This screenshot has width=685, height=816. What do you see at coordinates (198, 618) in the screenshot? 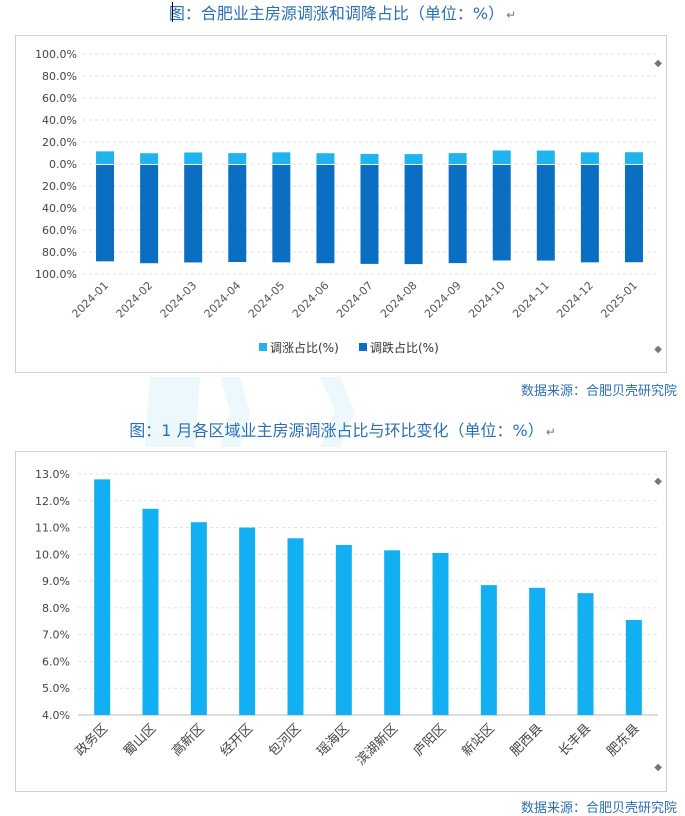
I see `bar-高新区` at bounding box center [198, 618].